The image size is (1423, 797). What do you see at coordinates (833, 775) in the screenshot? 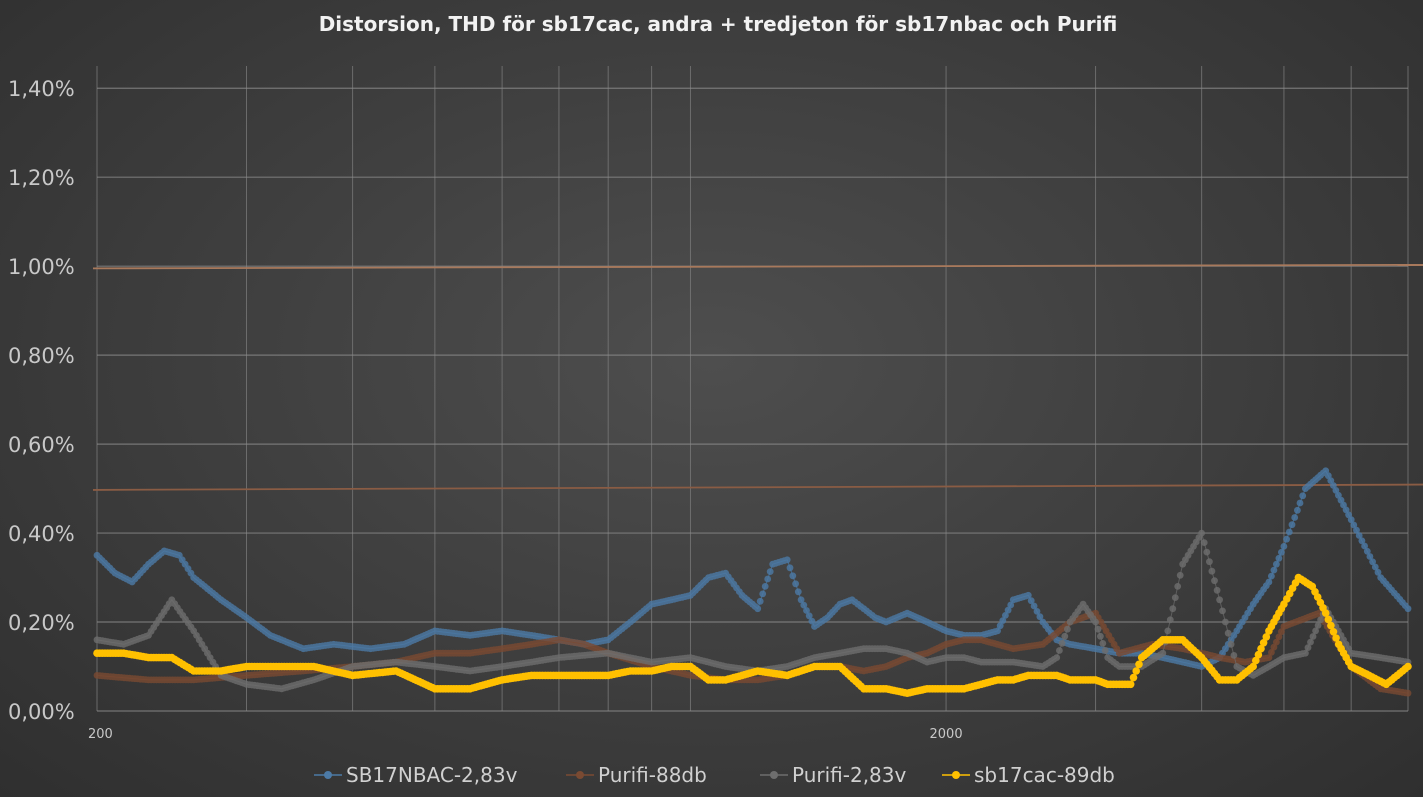
I see `legend-item-2: Purifi-2,83v` at bounding box center [833, 775].